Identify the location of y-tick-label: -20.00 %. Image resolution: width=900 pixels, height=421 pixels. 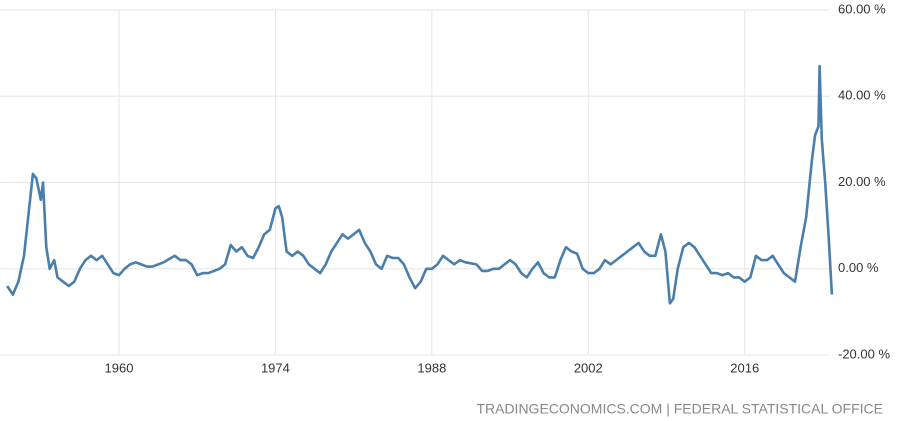
(864, 353).